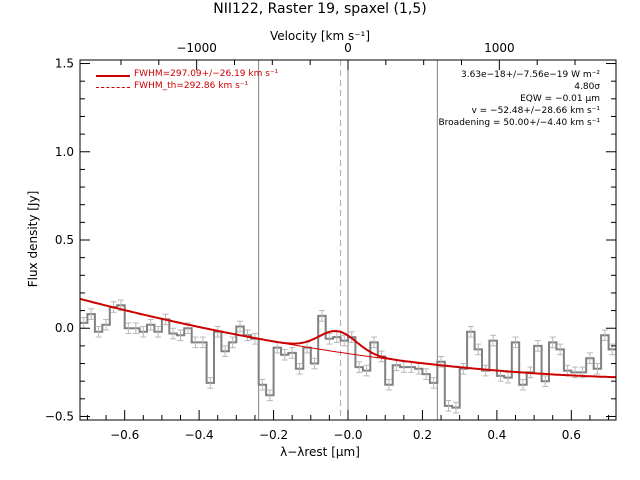 The width and height of the screenshot is (640, 480). What do you see at coordinates (206, 74) in the screenshot?
I see `legend-fit-label: FWHM=297.09+/−26.19 km s⁻¹` at bounding box center [206, 74].